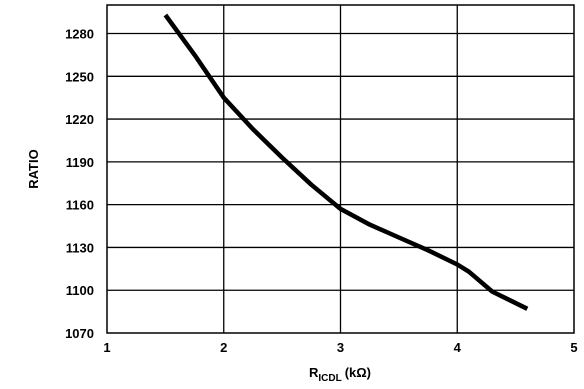  What do you see at coordinates (79, 184) in the screenshot?
I see `y-tick-labels: 1070 1100 1130 1160 1190 1220 1250 1280` at bounding box center [79, 184].